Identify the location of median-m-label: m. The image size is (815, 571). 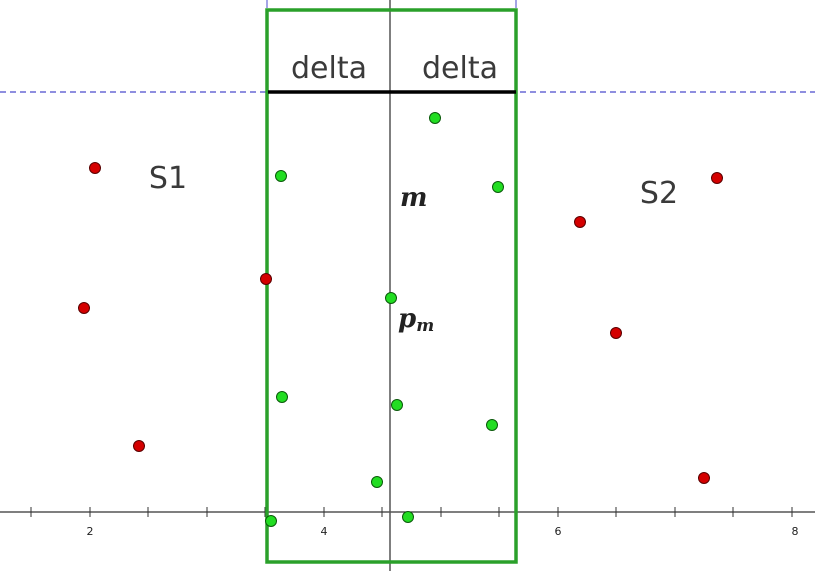
(414, 198).